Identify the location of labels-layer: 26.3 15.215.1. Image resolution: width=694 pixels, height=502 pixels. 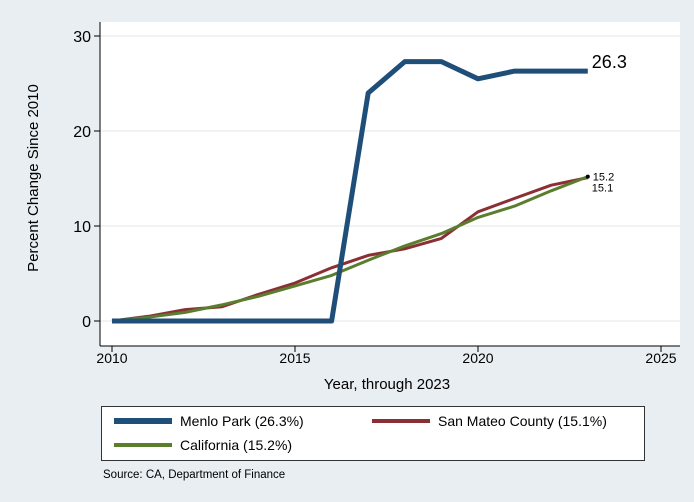
(606, 123).